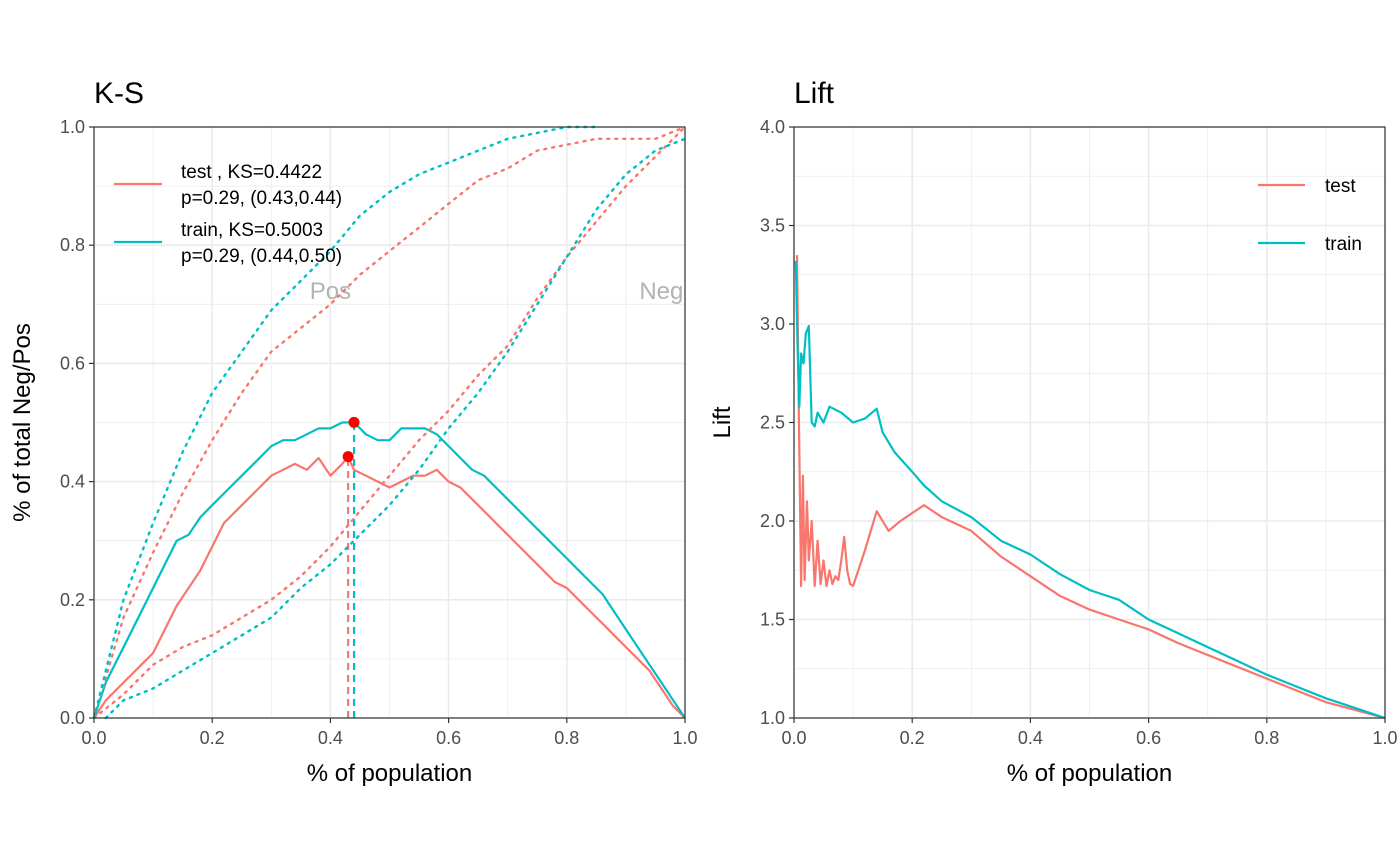 The width and height of the screenshot is (1400, 866). Describe the element at coordinates (772, 620) in the screenshot. I see `y-tick-label: 1.5` at that location.